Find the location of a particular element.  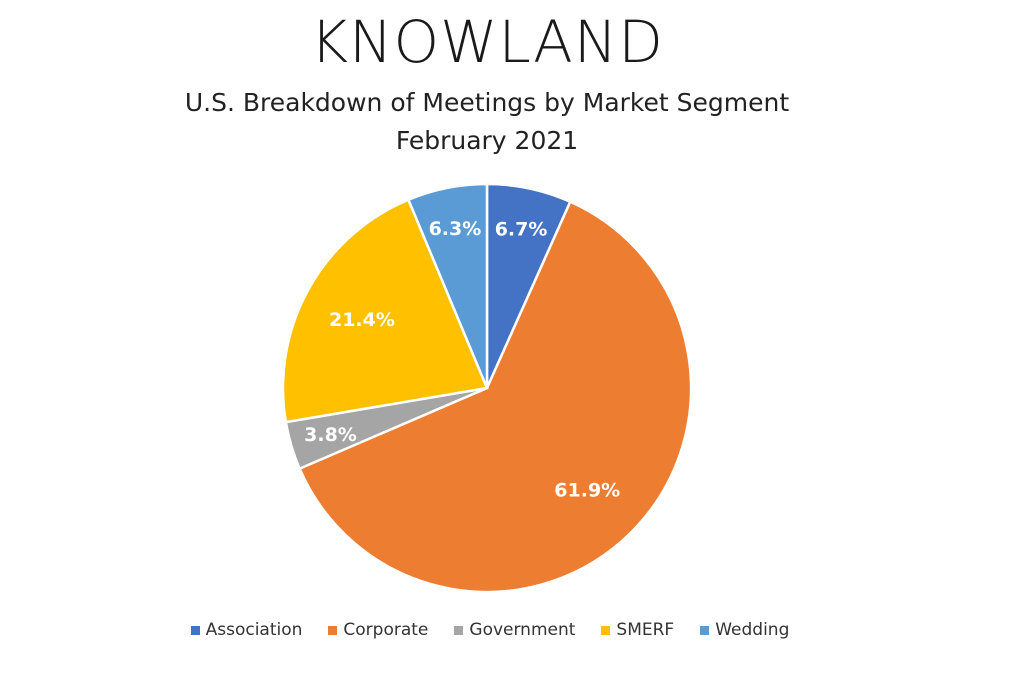

data-label-association: 6.7% is located at coordinates (521, 229).